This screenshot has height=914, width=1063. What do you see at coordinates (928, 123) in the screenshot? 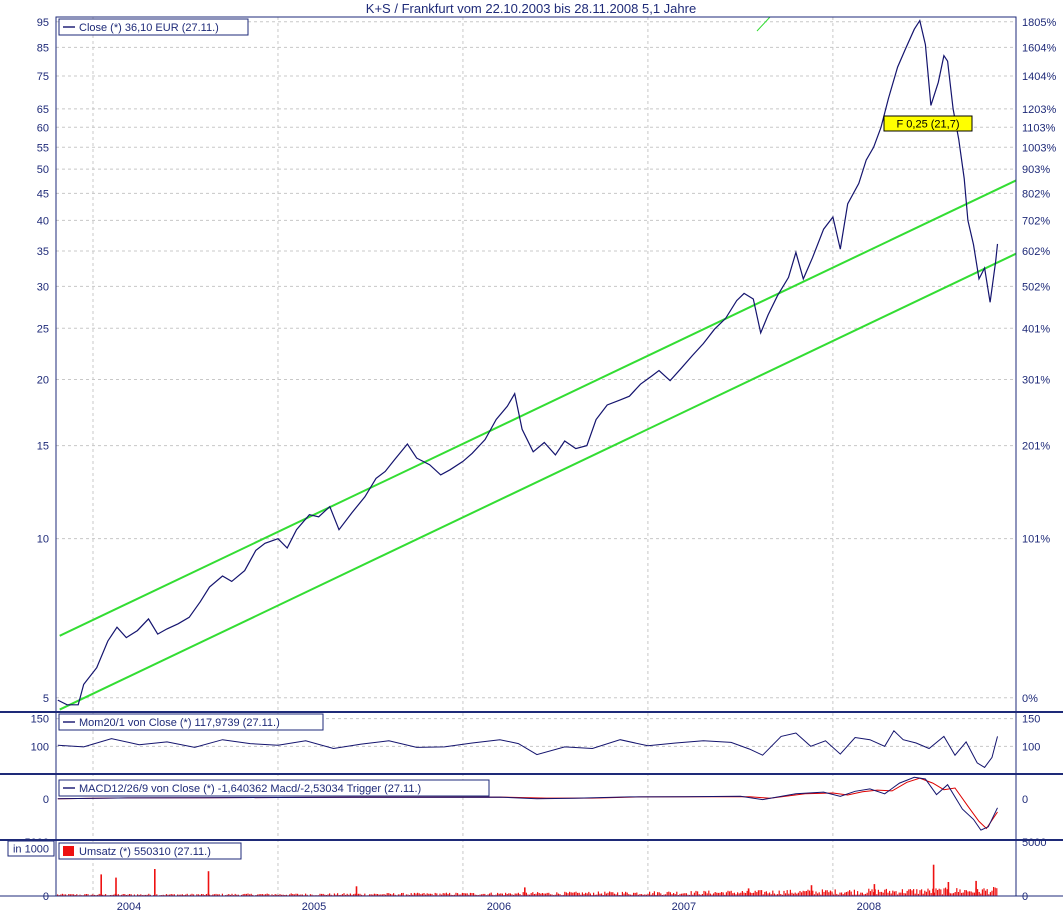
I see `annotation-box` at bounding box center [928, 123].